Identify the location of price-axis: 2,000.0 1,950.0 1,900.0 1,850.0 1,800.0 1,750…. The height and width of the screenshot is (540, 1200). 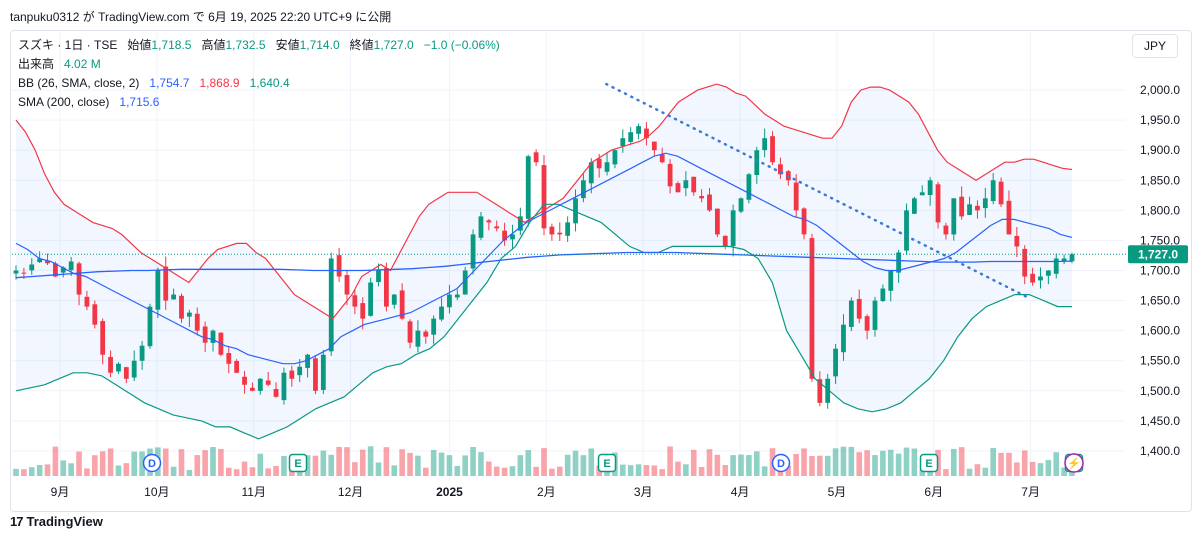
(1160, 270).